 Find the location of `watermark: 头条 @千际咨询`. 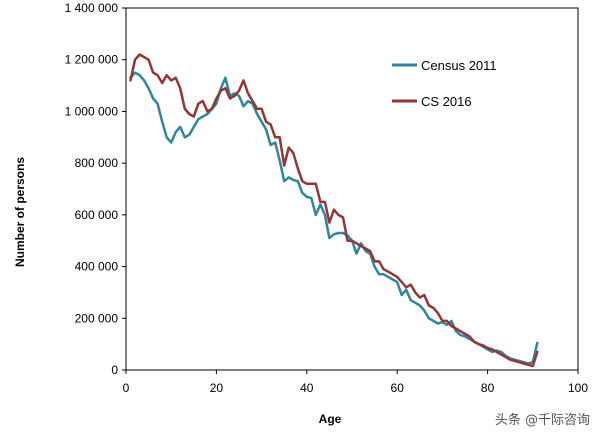

watermark: 头条 @千际咨询 is located at coordinates (542, 420).